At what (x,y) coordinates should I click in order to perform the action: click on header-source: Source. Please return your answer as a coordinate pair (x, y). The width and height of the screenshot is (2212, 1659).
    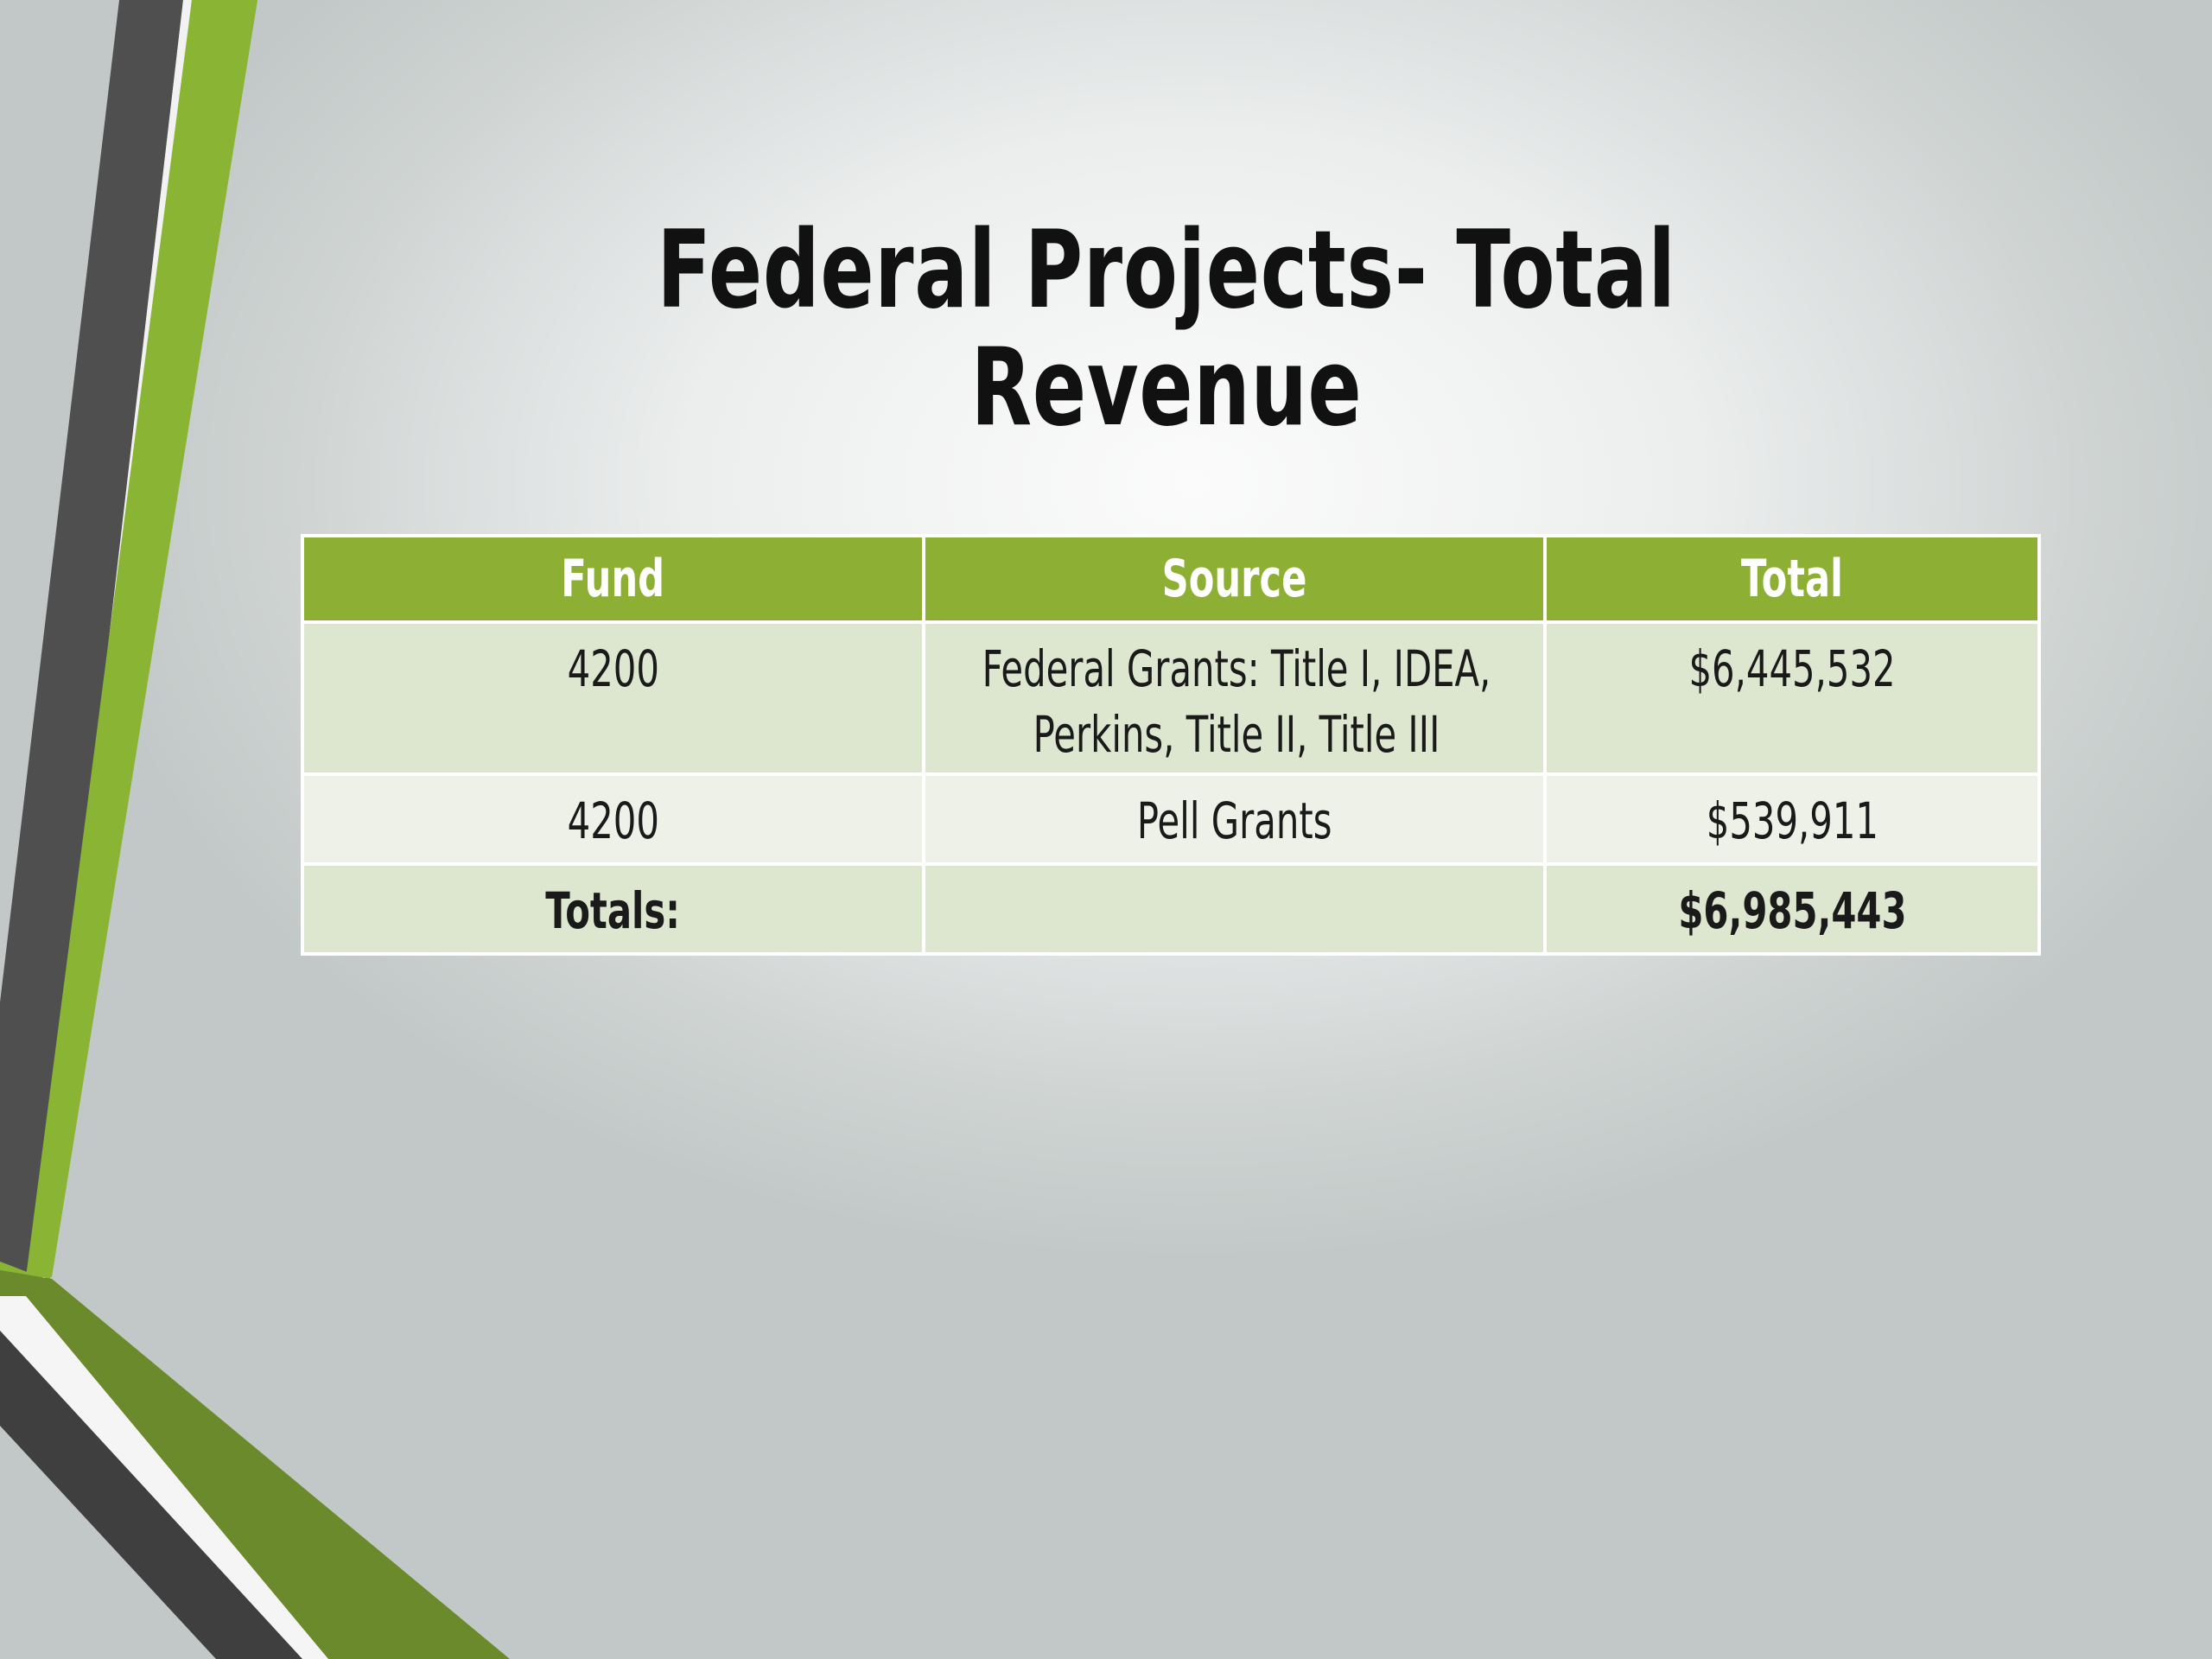
    Looking at the image, I should click on (1234, 579).